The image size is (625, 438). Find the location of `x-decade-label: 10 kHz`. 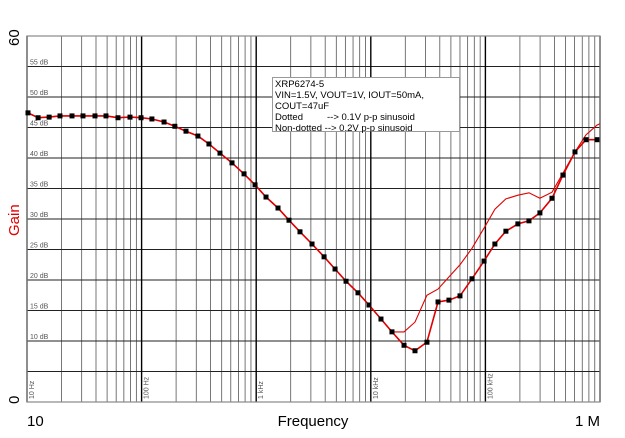

x-decade-label: 10 kHz is located at coordinates (376, 388).